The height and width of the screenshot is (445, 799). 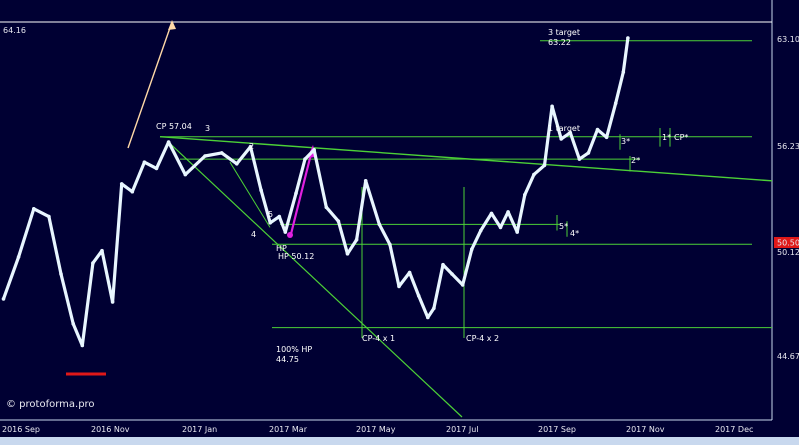 What do you see at coordinates (207, 128) in the screenshot?
I see `wave-label-3: 3` at bounding box center [207, 128].